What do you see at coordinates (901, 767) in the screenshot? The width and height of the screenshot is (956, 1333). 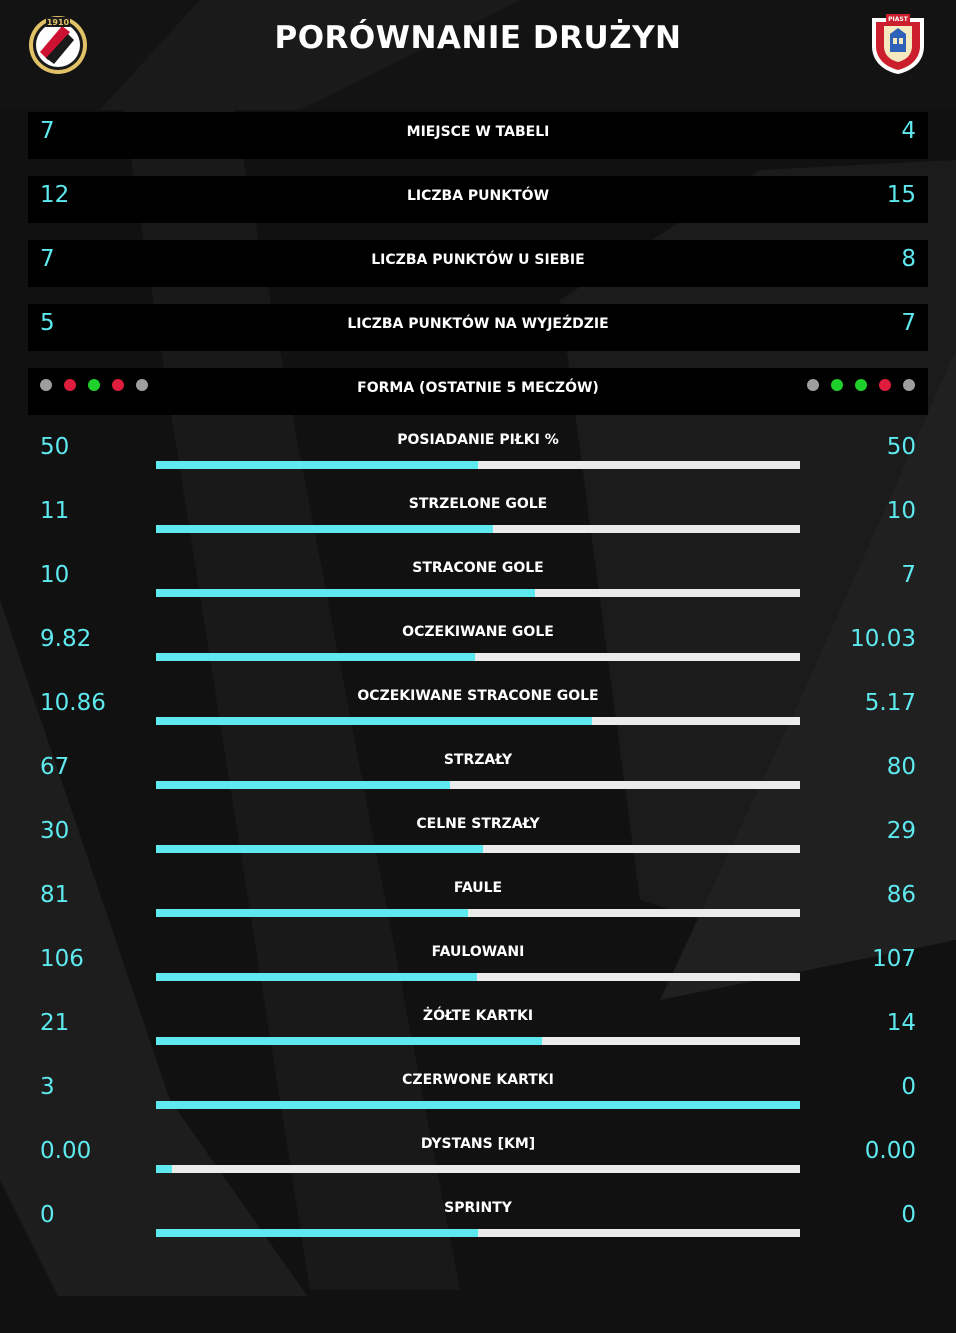 I see `right-value: 80` at bounding box center [901, 767].